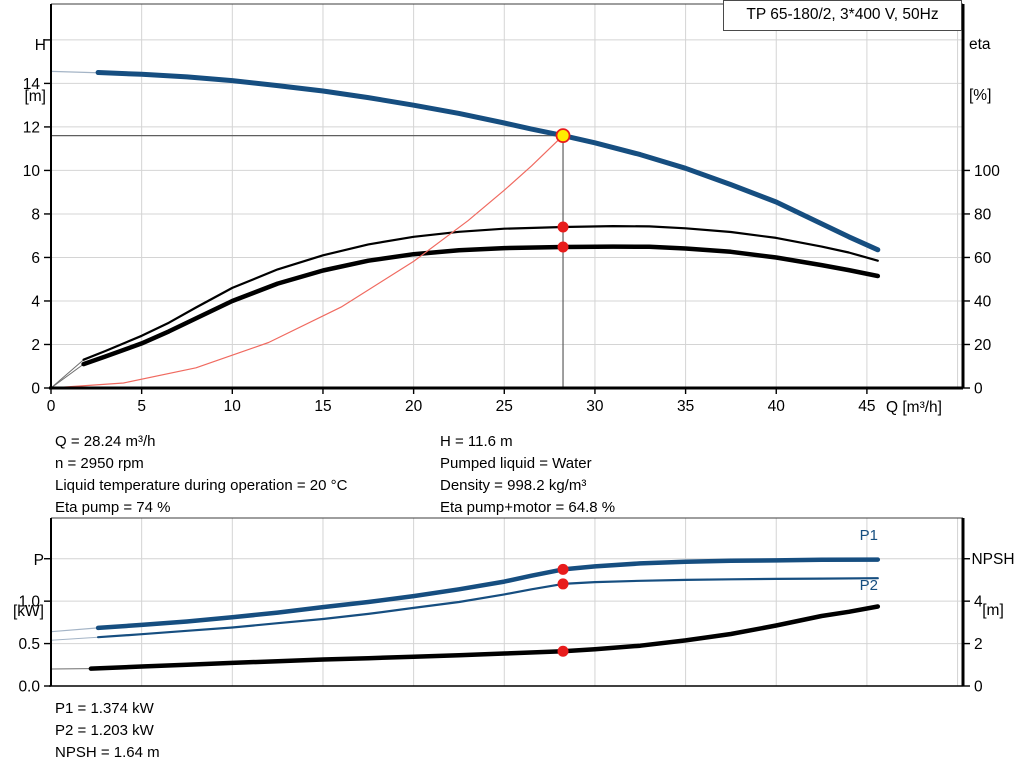 The height and width of the screenshot is (781, 1024). Describe the element at coordinates (29, 602) in the screenshot. I see `tick-label: 1.0` at that location.